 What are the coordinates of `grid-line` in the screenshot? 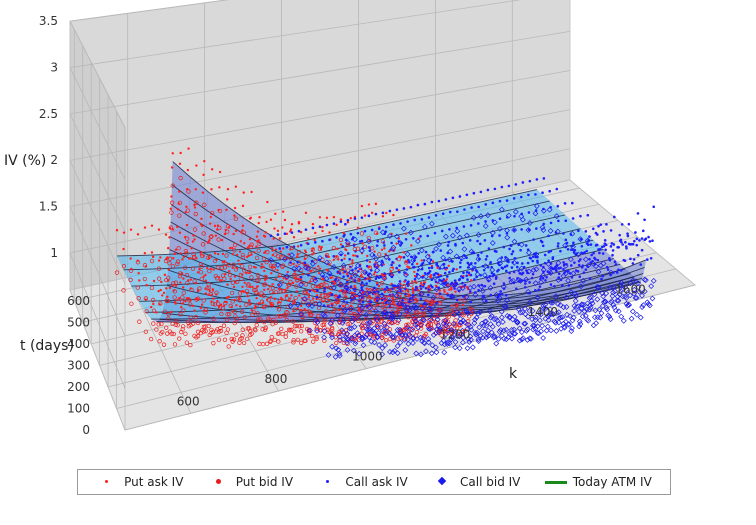 It's located at (320, 115).